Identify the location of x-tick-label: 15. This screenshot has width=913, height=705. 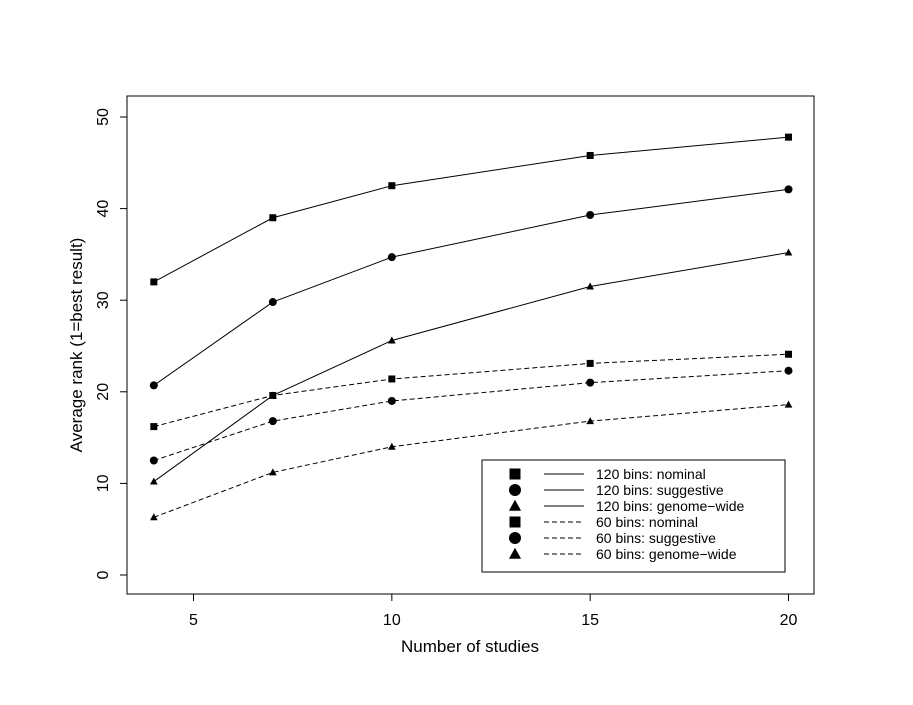
(590, 620).